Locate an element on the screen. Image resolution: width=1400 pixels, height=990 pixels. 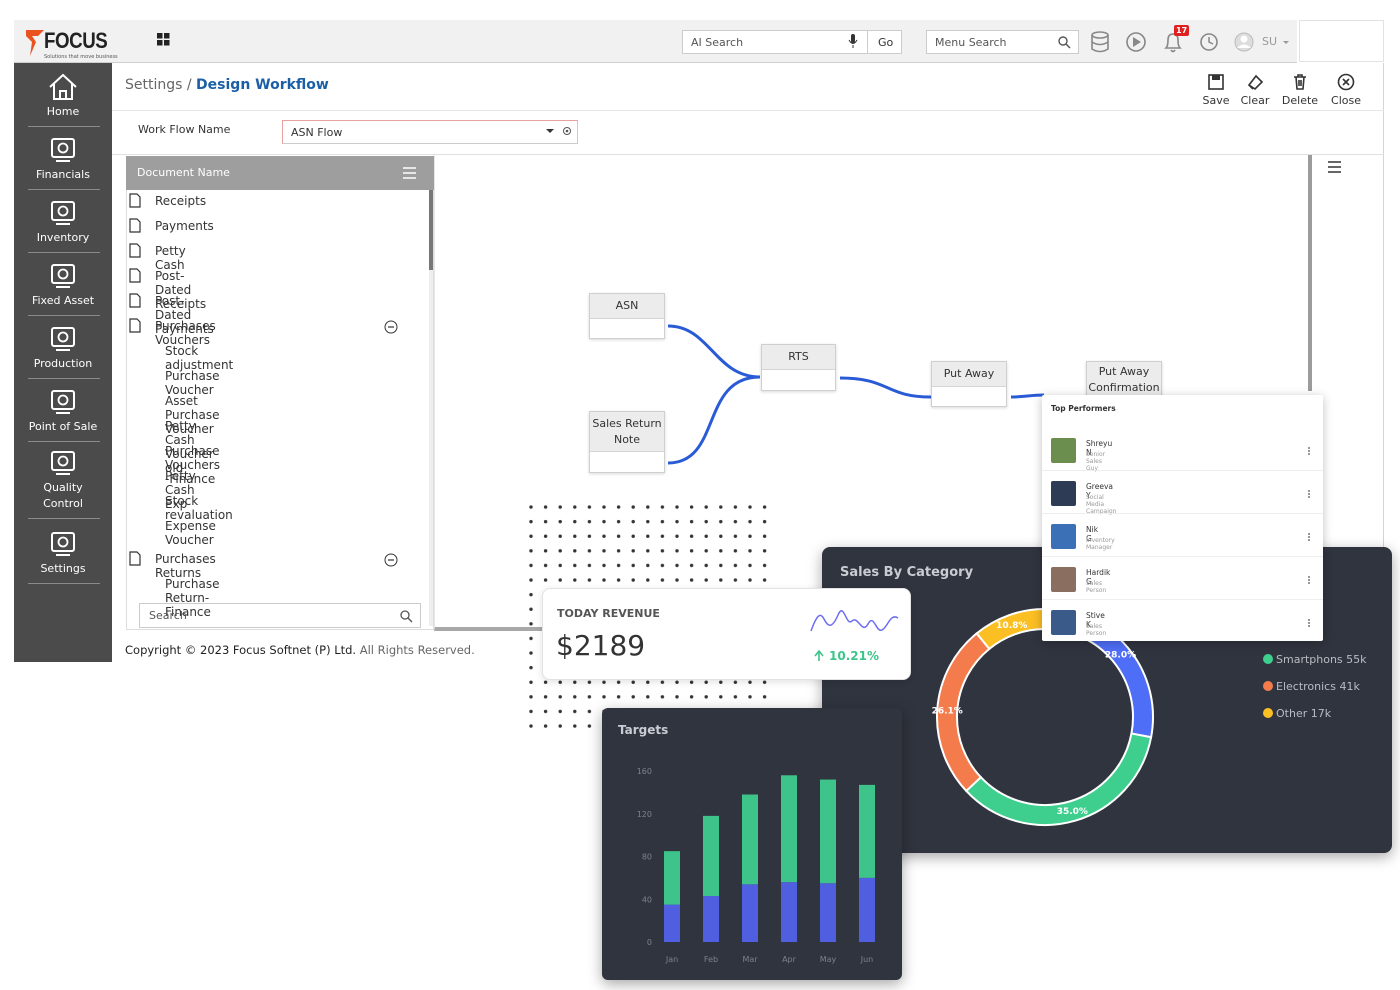
document-subitem: Purchase Return-Finance is located at coordinates (192, 598).